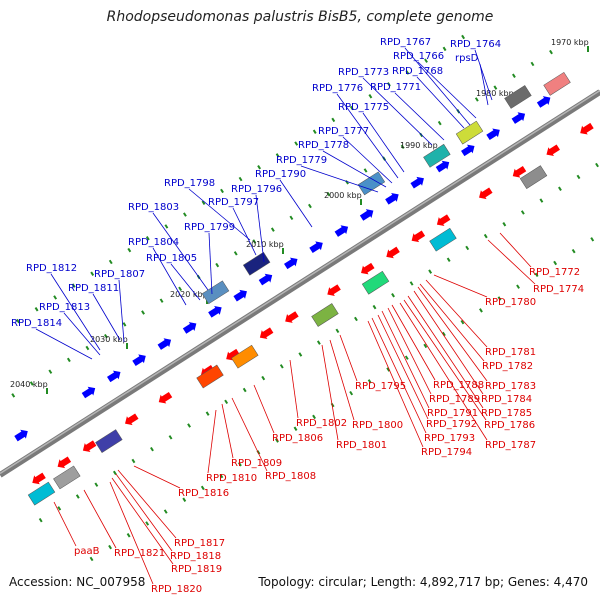  What do you see at coordinates (290, 476) in the screenshot?
I see `gene-label: RPD_1808` at bounding box center [290, 476].